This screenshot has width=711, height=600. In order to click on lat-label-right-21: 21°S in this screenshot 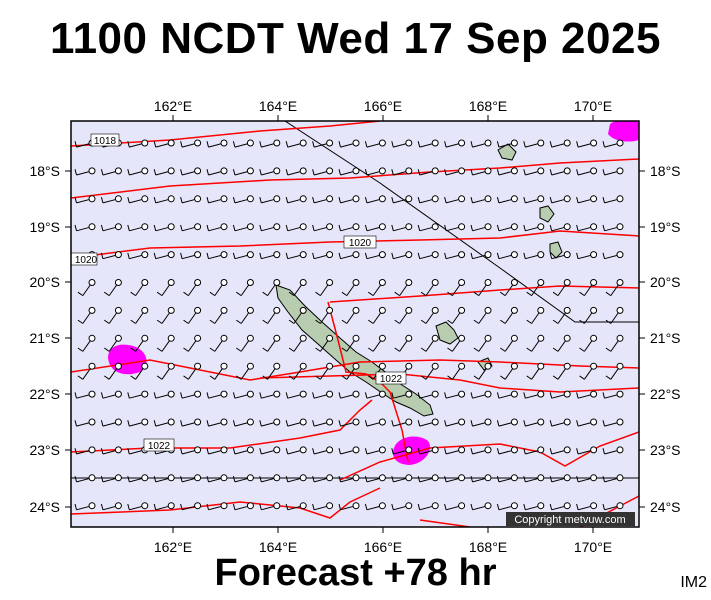, I will do `click(665, 338)`.